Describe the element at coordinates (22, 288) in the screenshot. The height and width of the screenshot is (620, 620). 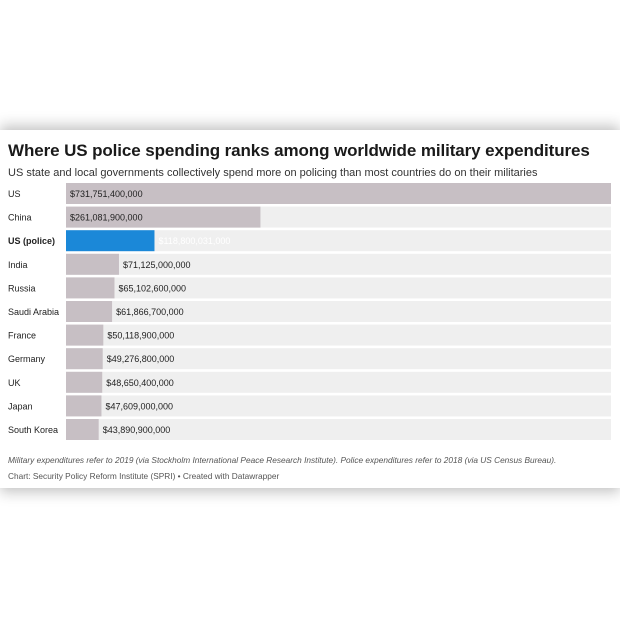
I see `category-label: Russia` at that location.